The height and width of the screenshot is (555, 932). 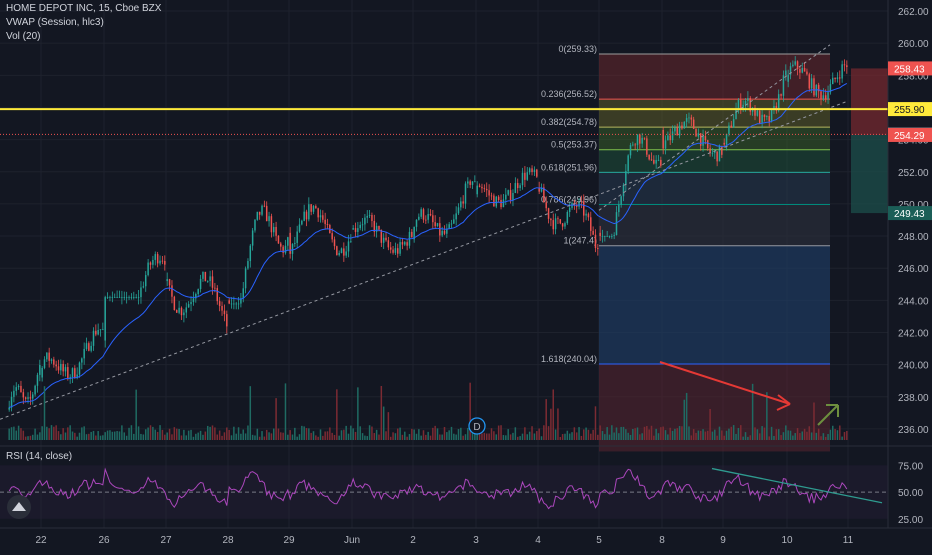 I want to click on time-tick-label: Jun, so click(x=352, y=540).